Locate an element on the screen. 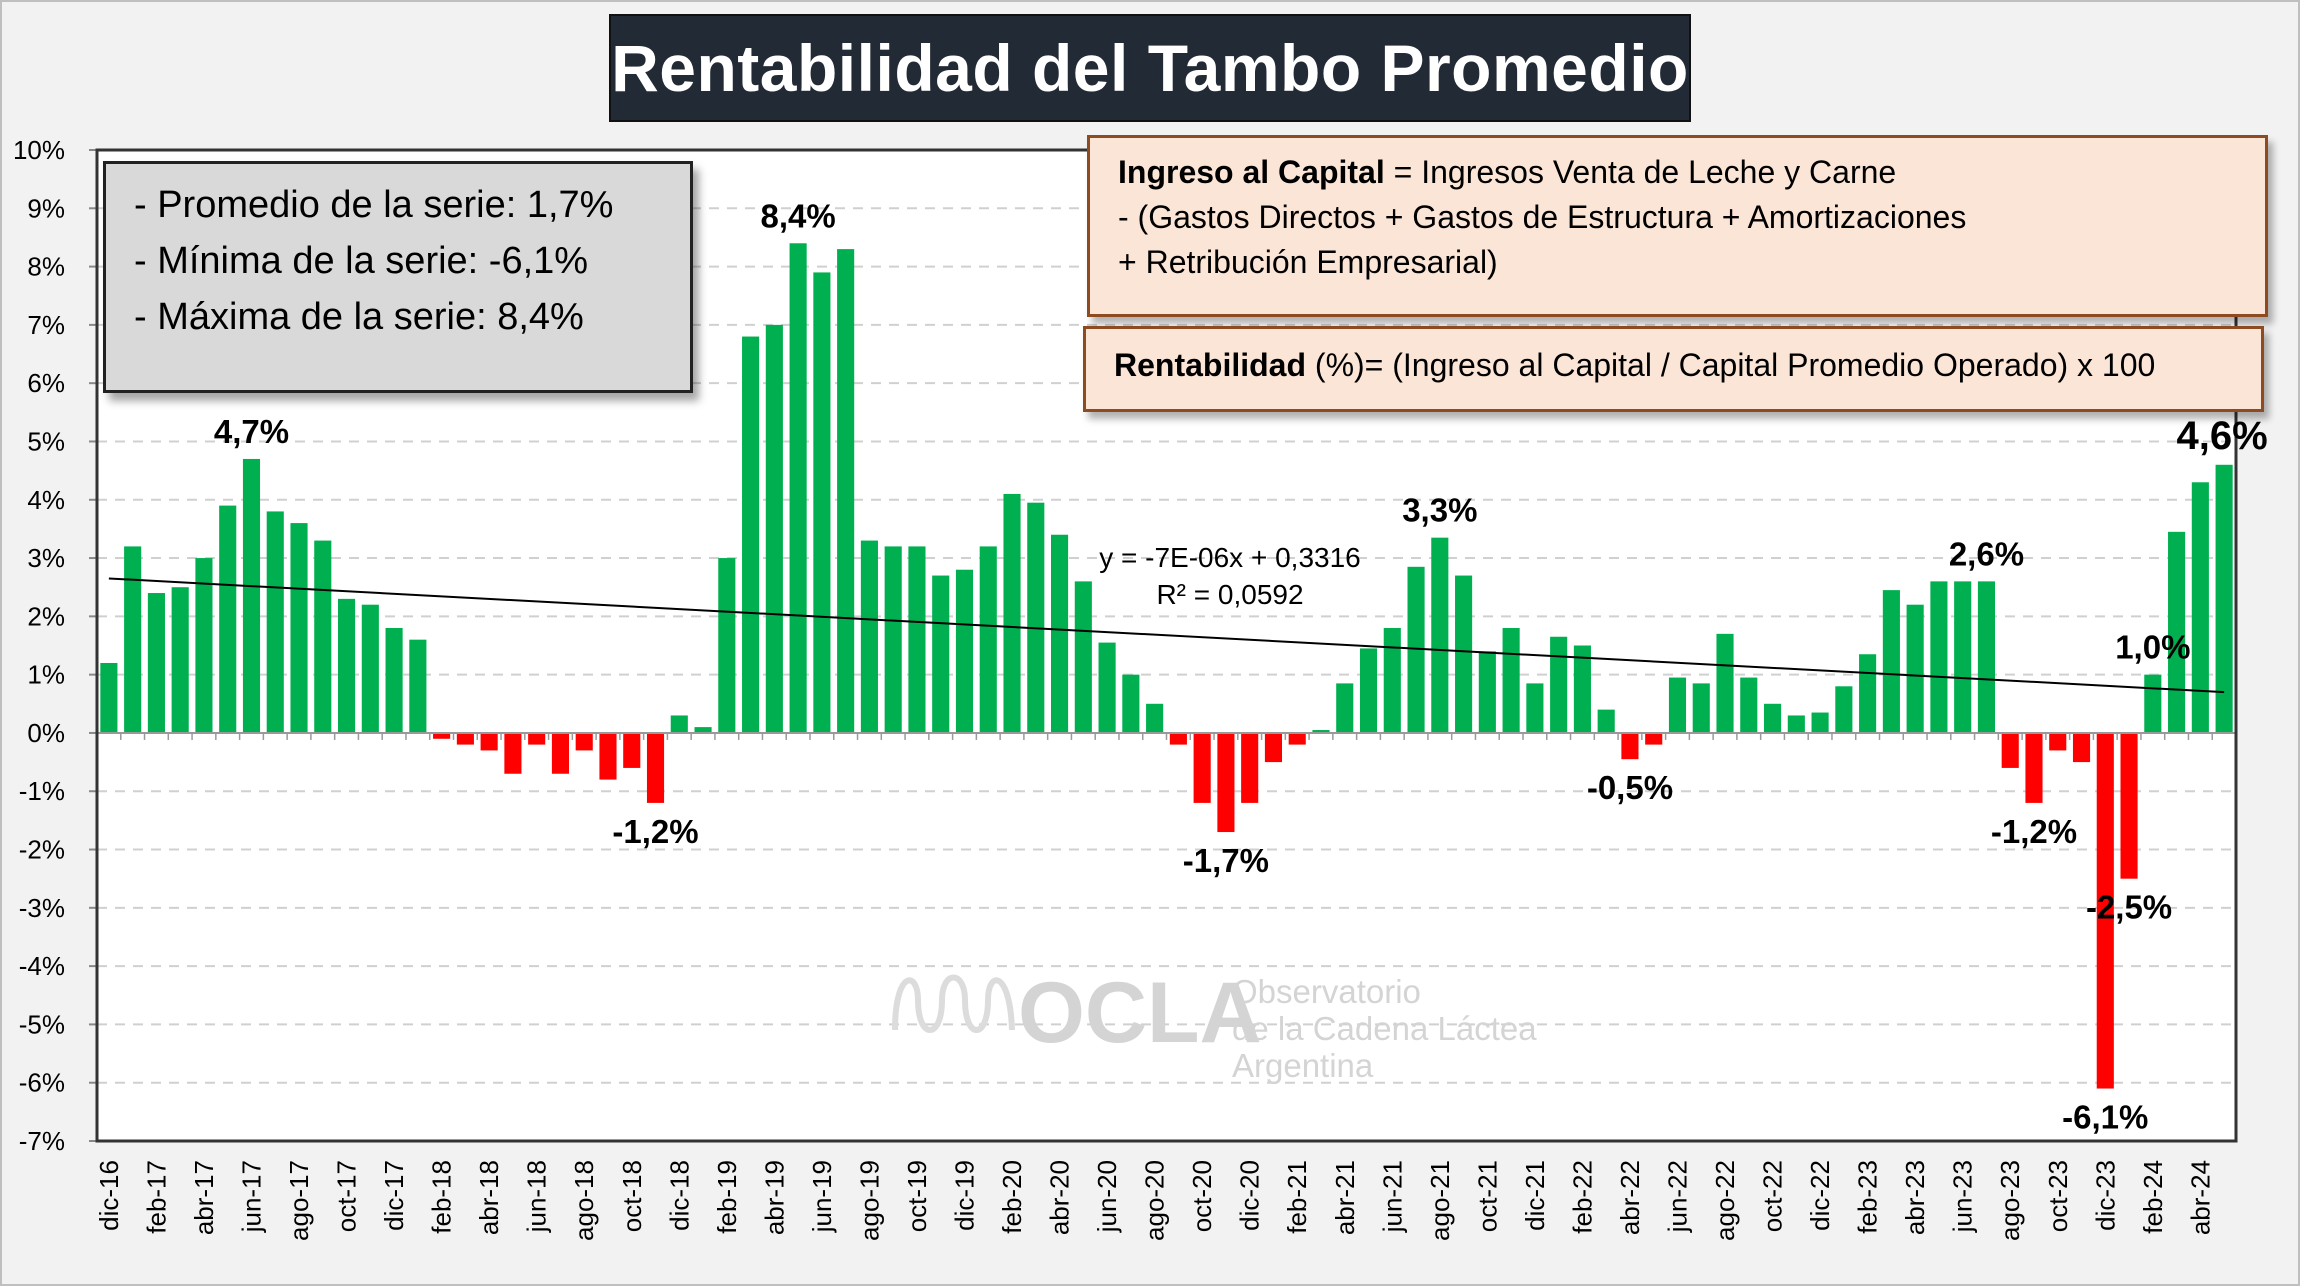 The image size is (2300, 1286). x-tick-label: abr-23 is located at coordinates (1915, 1197).